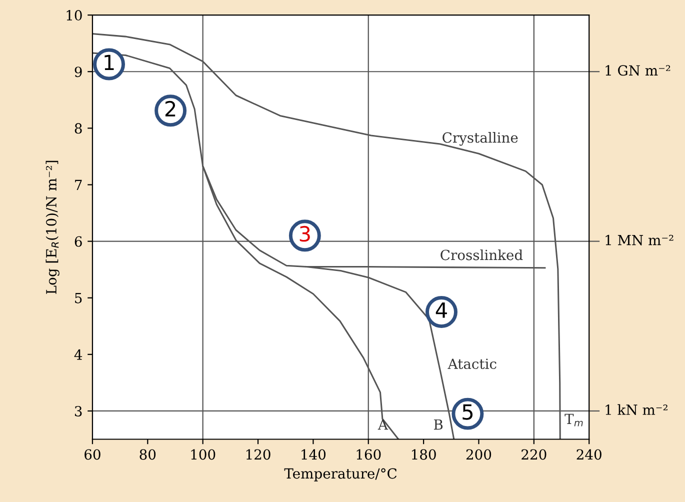 Image resolution: width=685 pixels, height=502 pixels. I want to click on x-tick-label: 120, so click(258, 454).